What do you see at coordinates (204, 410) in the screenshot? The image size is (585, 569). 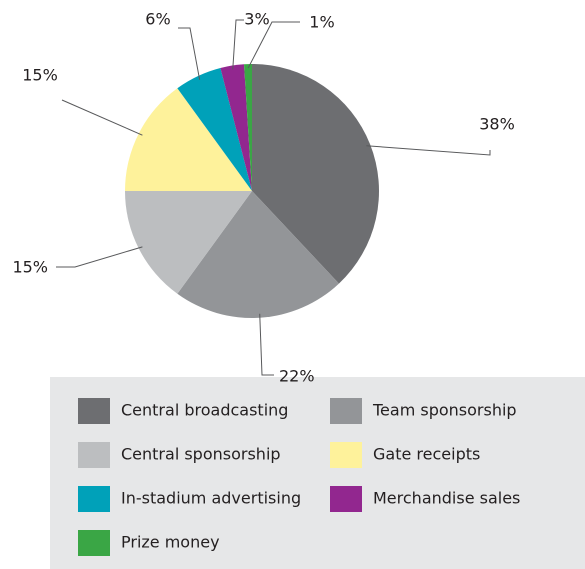 I see `legend-label: Central broadcasting` at bounding box center [204, 410].